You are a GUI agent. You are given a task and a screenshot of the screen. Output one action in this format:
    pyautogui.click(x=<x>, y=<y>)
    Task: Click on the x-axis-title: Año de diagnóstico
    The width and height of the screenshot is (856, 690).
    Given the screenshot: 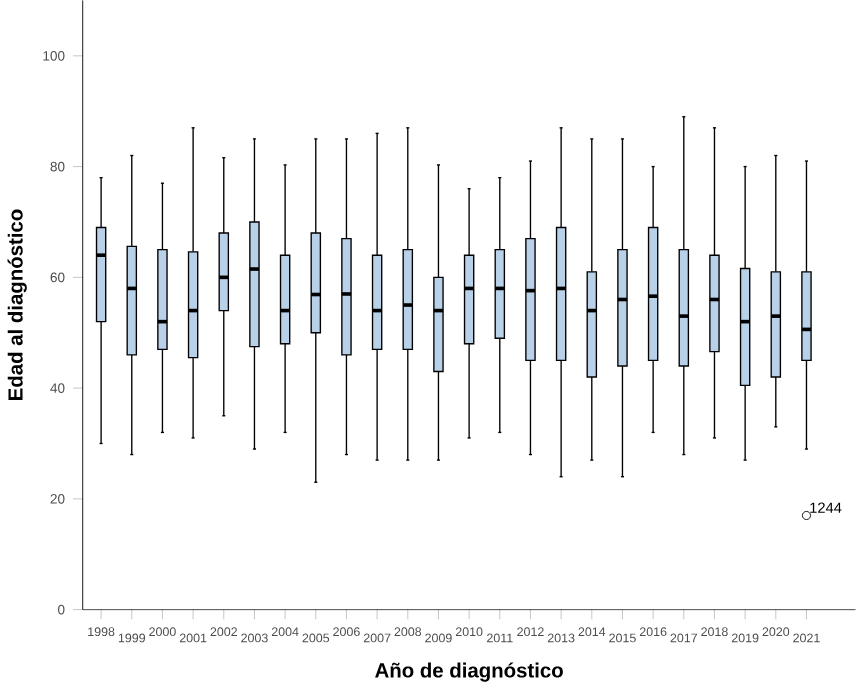 What is the action you would take?
    pyautogui.click(x=469, y=672)
    